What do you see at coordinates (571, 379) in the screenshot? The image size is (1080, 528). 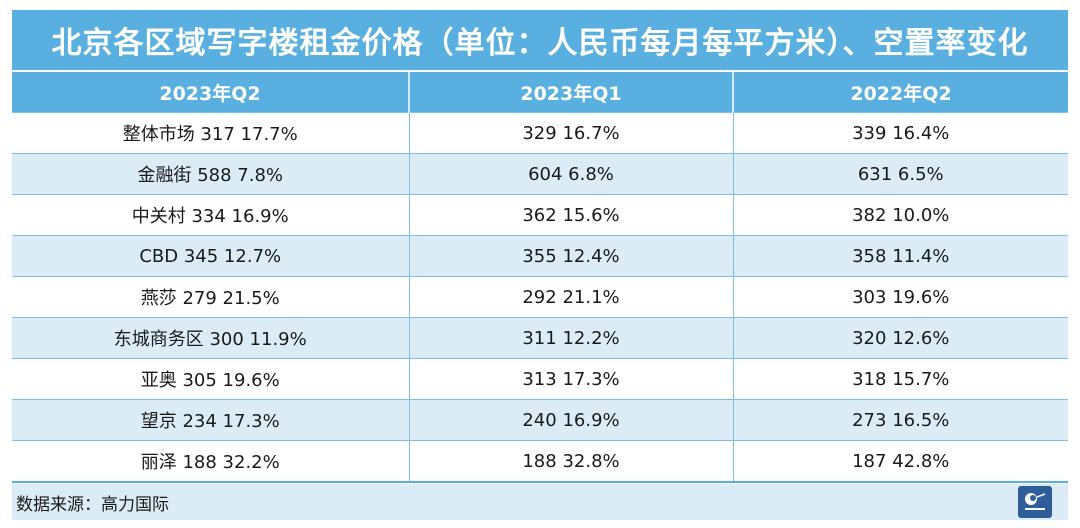 I see `table-cell: 313 17.3%` at bounding box center [571, 379].